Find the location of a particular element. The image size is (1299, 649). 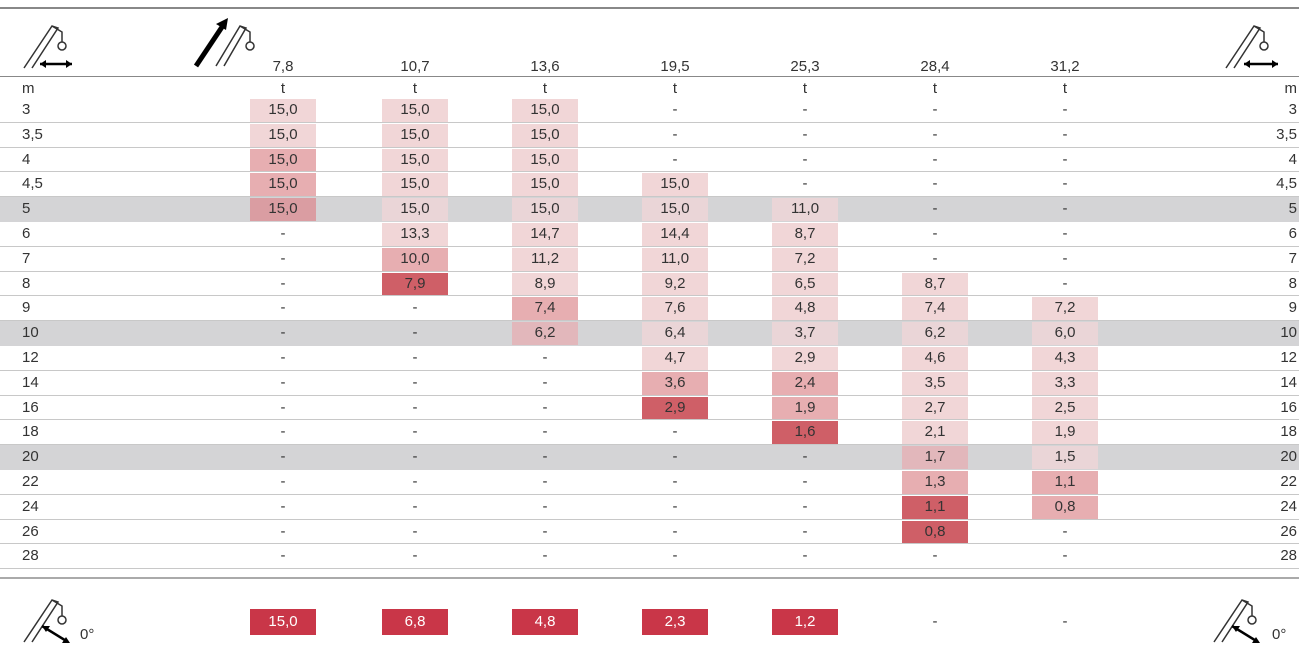

cell: 1,9 is located at coordinates (805, 407).